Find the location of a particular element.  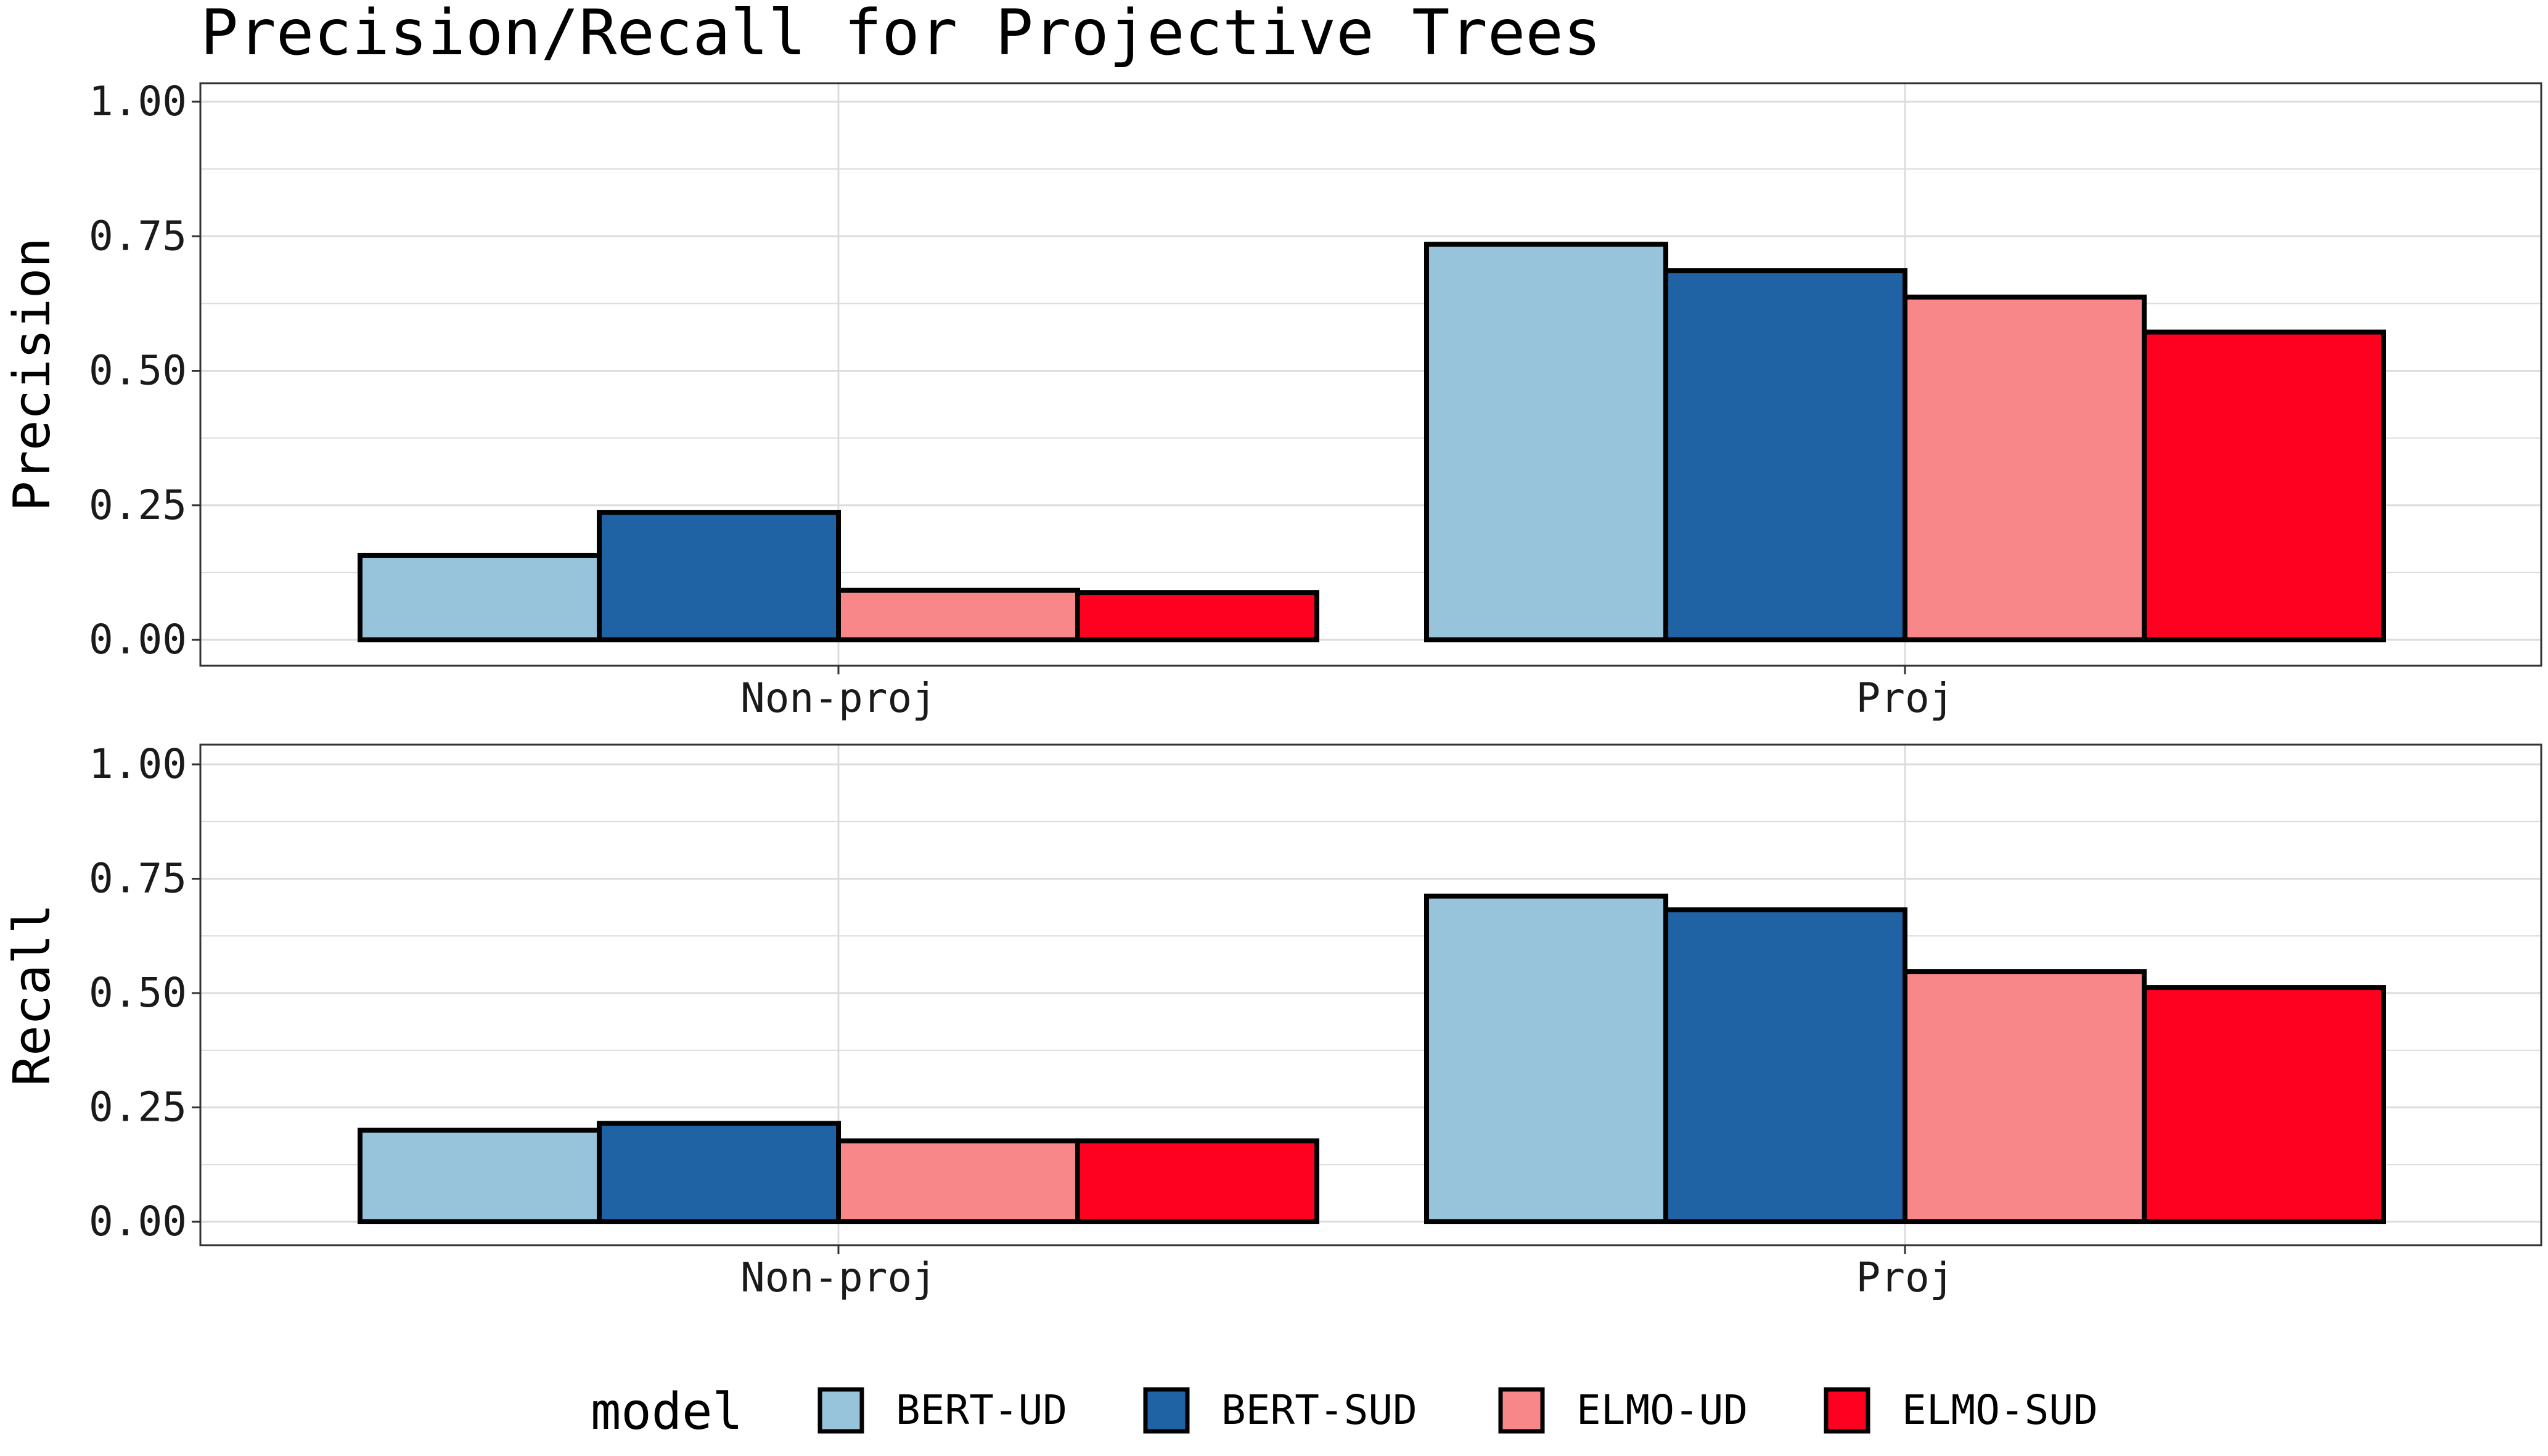

legend-key-elmo-ud is located at coordinates (1521, 1410).